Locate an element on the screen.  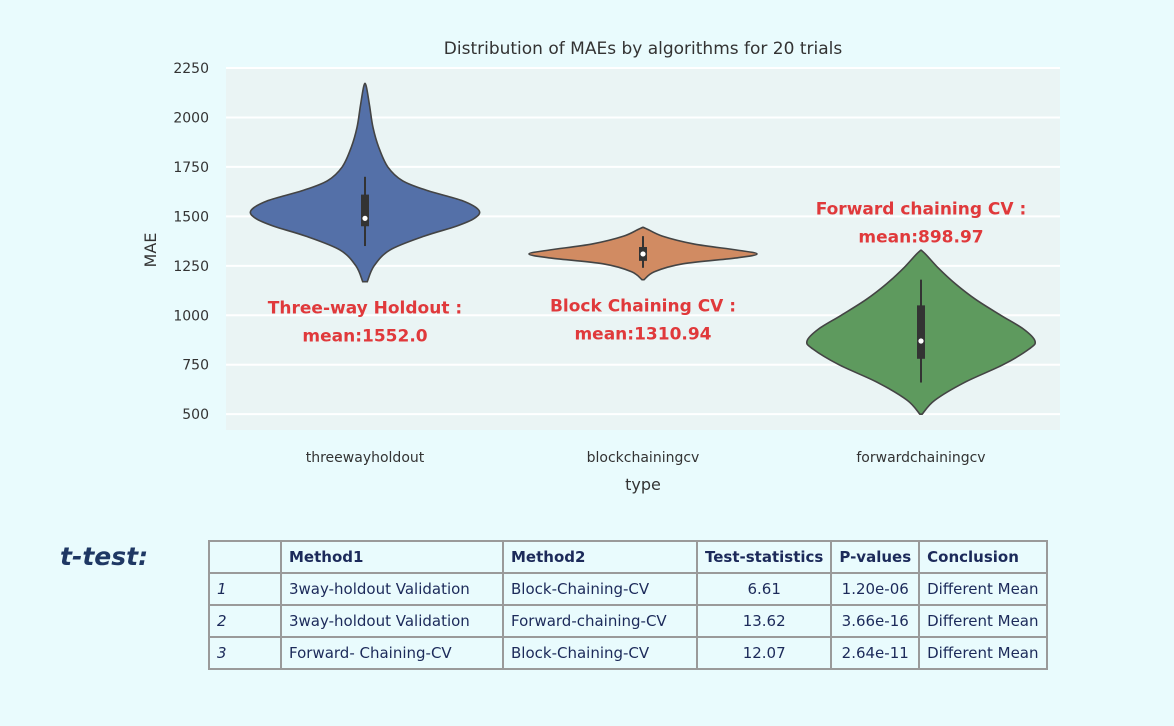
annotation-blockchainingcv: Block Chaining CV : is located at coordinates (643, 306).